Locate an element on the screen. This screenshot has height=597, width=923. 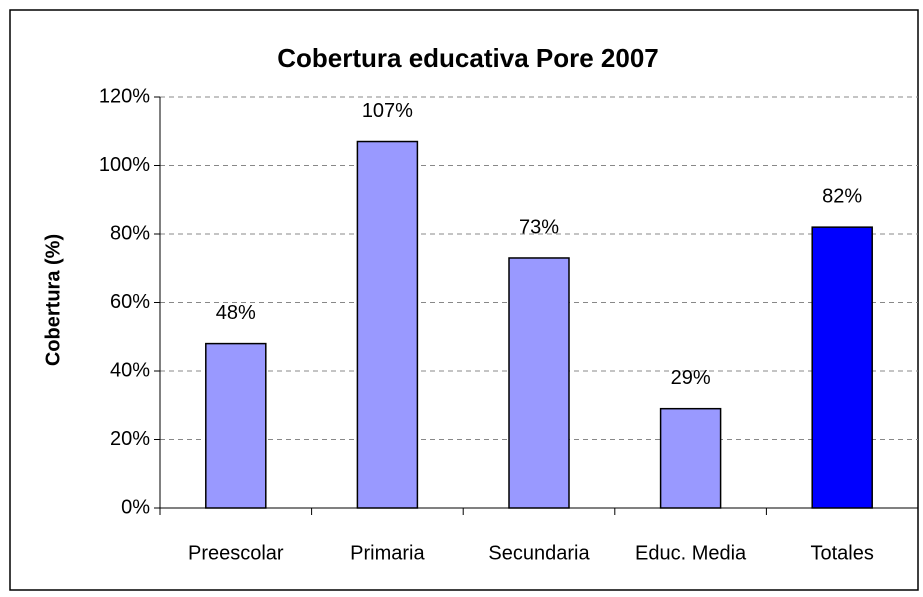
y-tick-label: 80% is located at coordinates (130, 233).